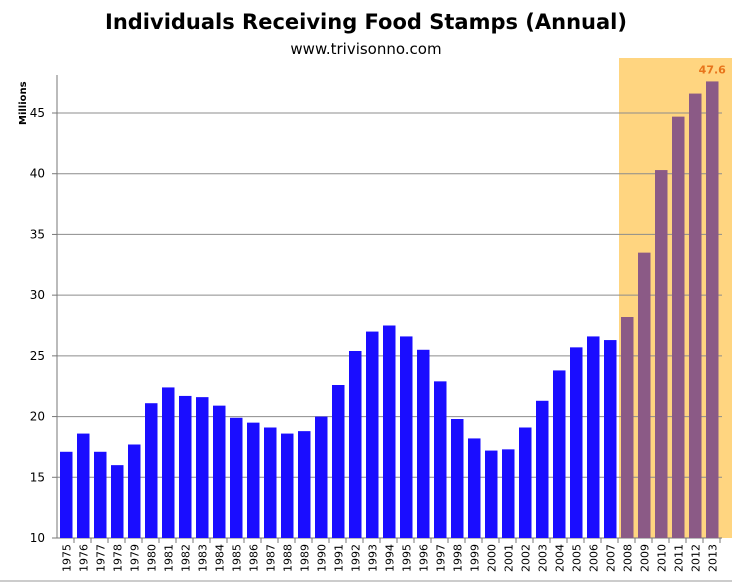 The image size is (732, 583). What do you see at coordinates (559, 558) in the screenshot?
I see `x-tick-label: 2004` at bounding box center [559, 558].